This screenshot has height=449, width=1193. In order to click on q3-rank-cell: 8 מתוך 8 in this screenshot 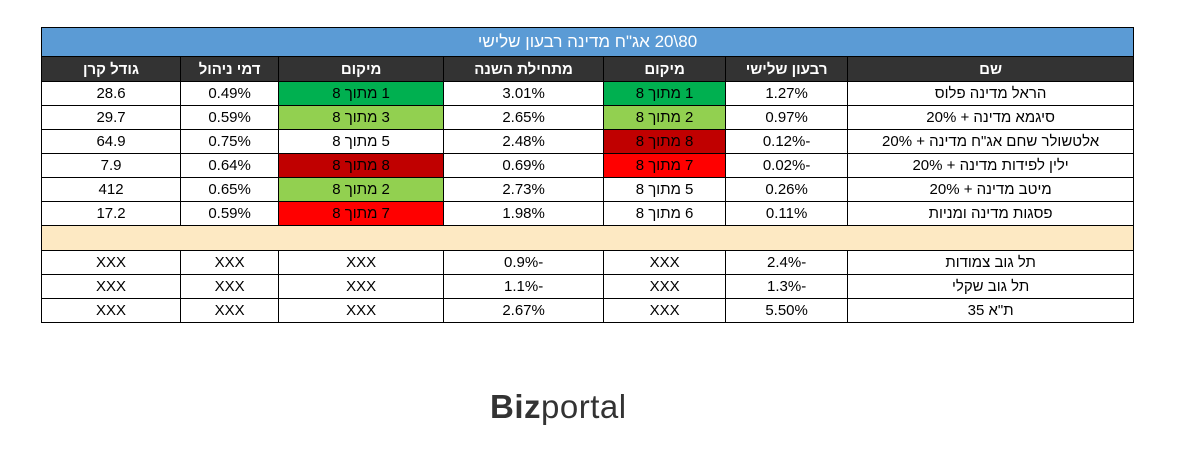, I will do `click(665, 141)`.